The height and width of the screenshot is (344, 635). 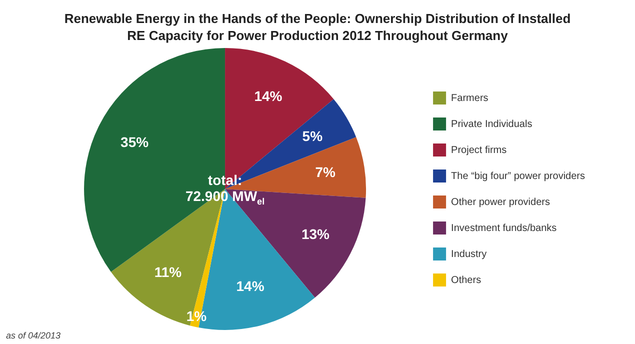 I want to click on chart-title: Renewable Energy in the Hands of the People: Ownership Distribution of Installed RE Capacity for Power Production 2012 Throughout Germany, so click(x=317, y=27).